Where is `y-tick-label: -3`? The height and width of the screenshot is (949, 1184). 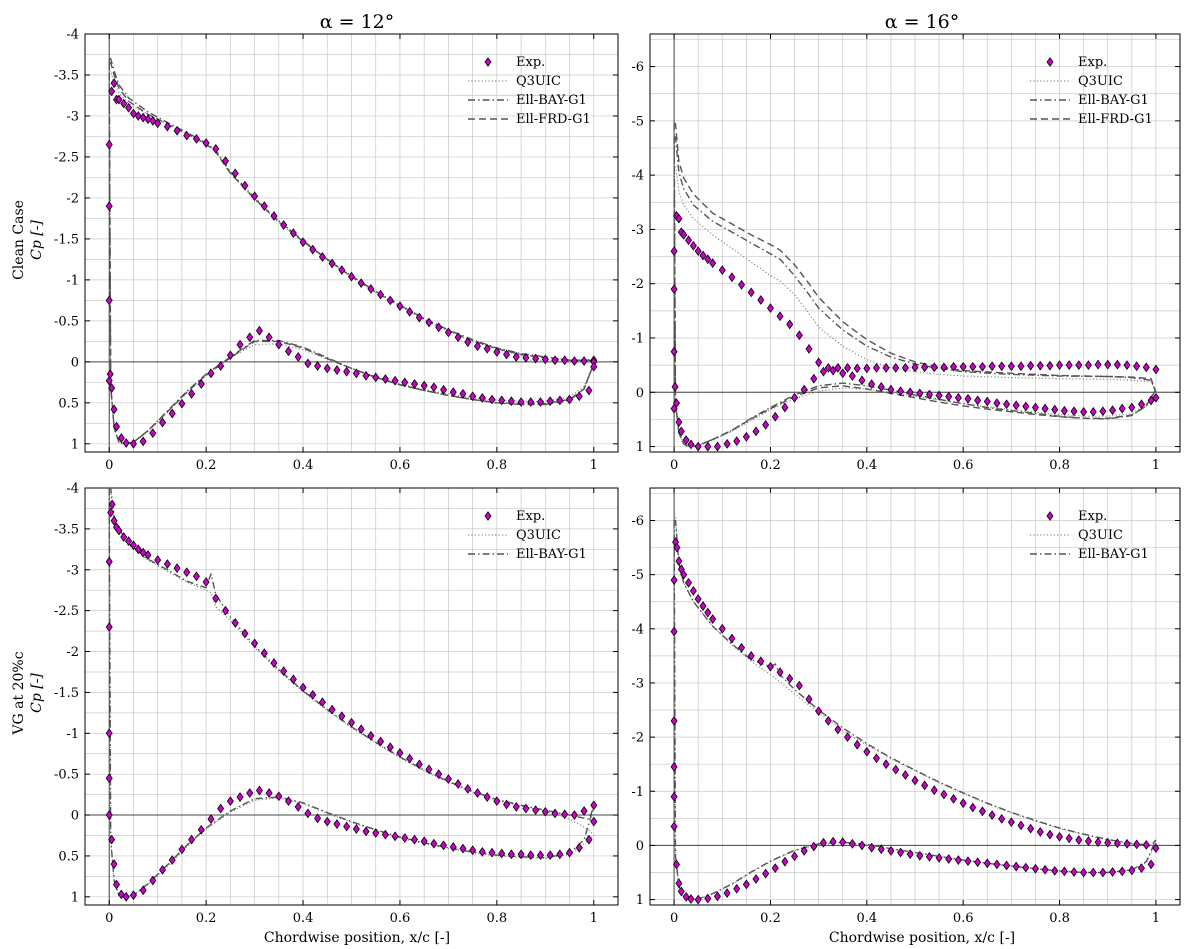
y-tick-label: -3 is located at coordinates (637, 683).